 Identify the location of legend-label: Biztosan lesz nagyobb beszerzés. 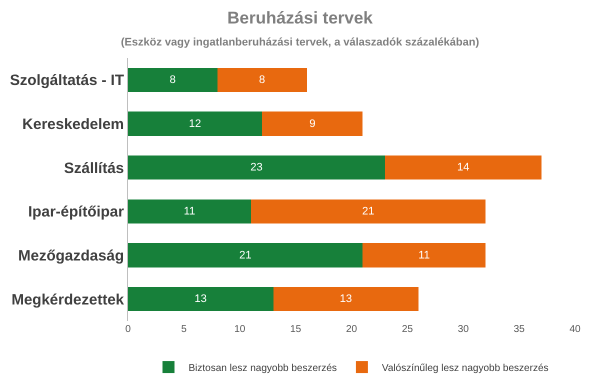
(262, 368).